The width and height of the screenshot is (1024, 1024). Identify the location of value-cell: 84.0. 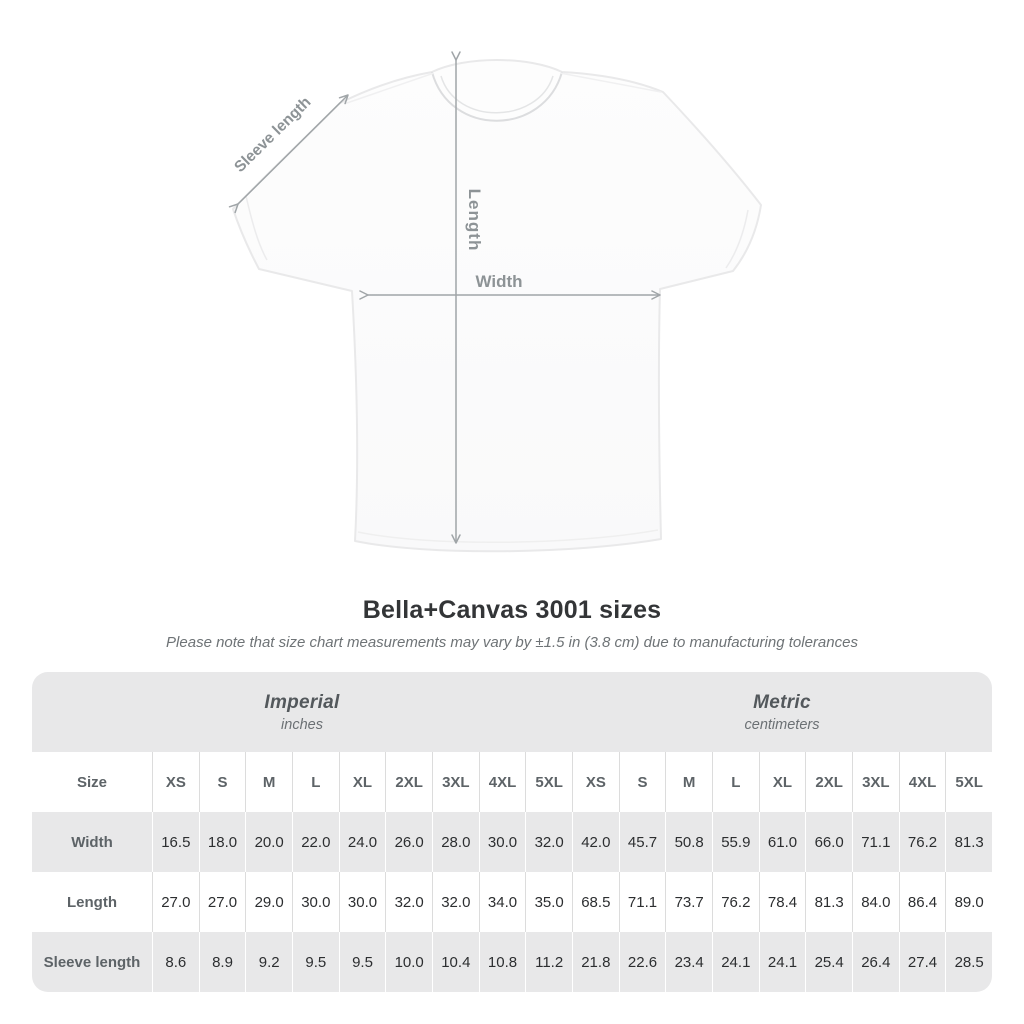
(875, 902).